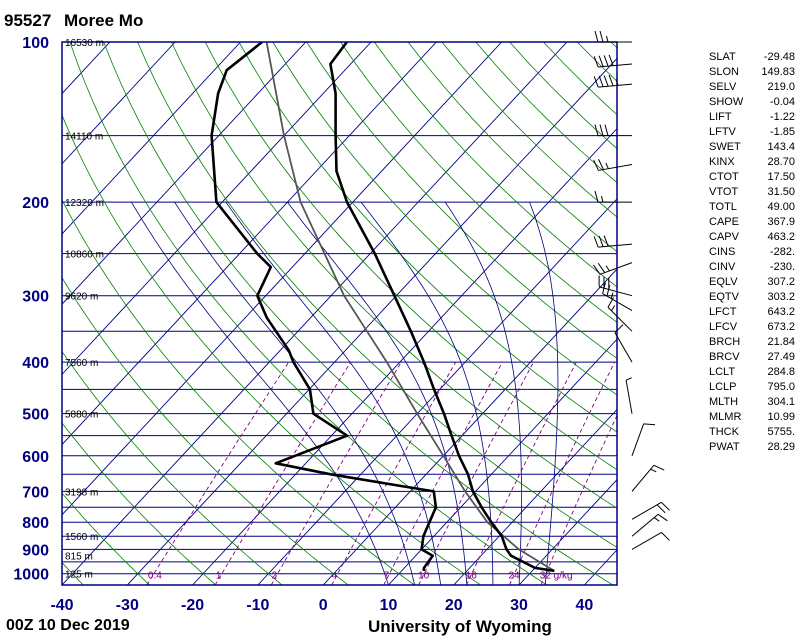  Describe the element at coordinates (81, 297) in the screenshot. I see `height-label: 9620 m` at that location.